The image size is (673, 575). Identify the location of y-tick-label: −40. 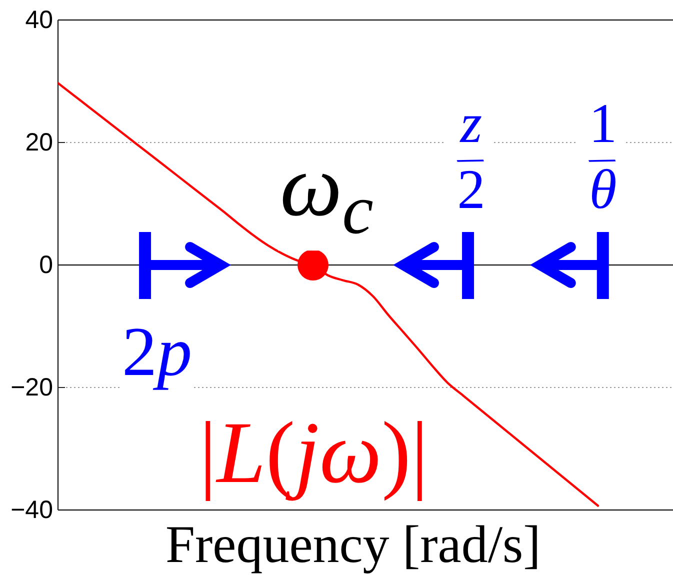
(31, 510).